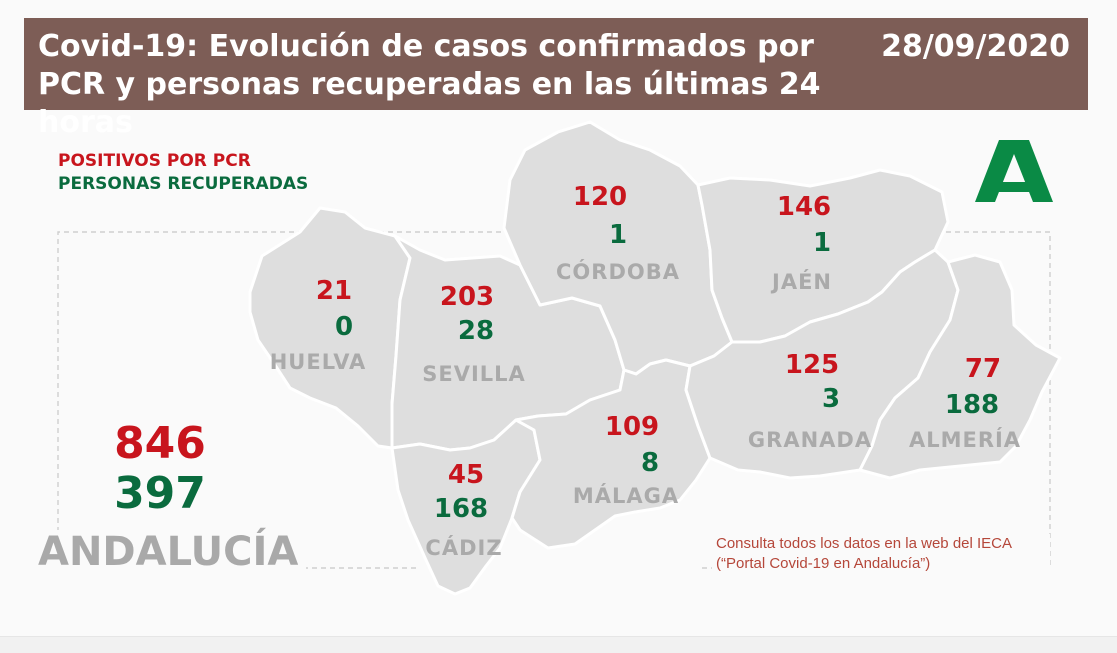 The image size is (1117, 653). I want to click on sevilla-recovered: 28, so click(476, 331).